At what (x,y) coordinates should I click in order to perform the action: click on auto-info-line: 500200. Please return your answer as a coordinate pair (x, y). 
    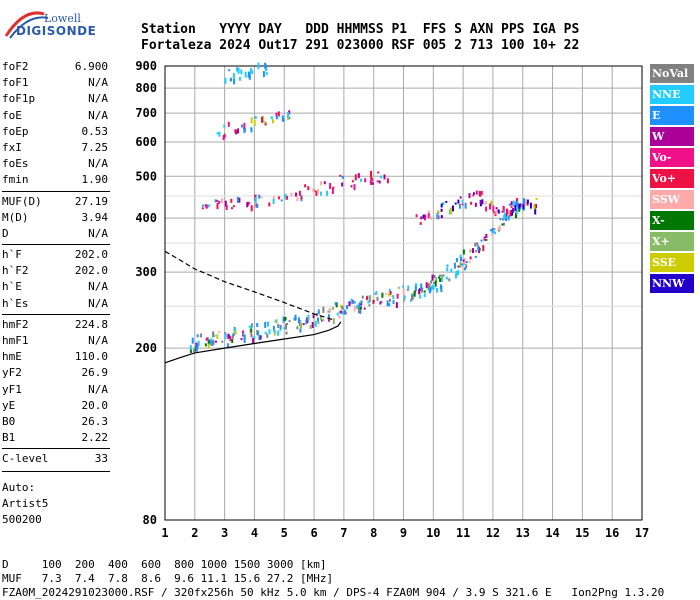
    Looking at the image, I should click on (22, 519).